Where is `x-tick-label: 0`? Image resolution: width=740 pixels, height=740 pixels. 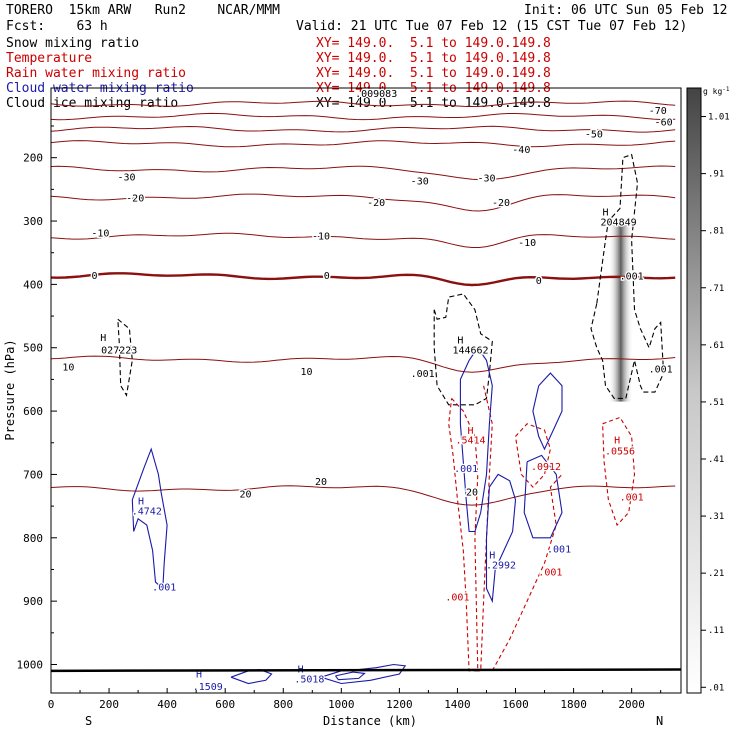 x-tick-label: 0 is located at coordinates (51, 704).